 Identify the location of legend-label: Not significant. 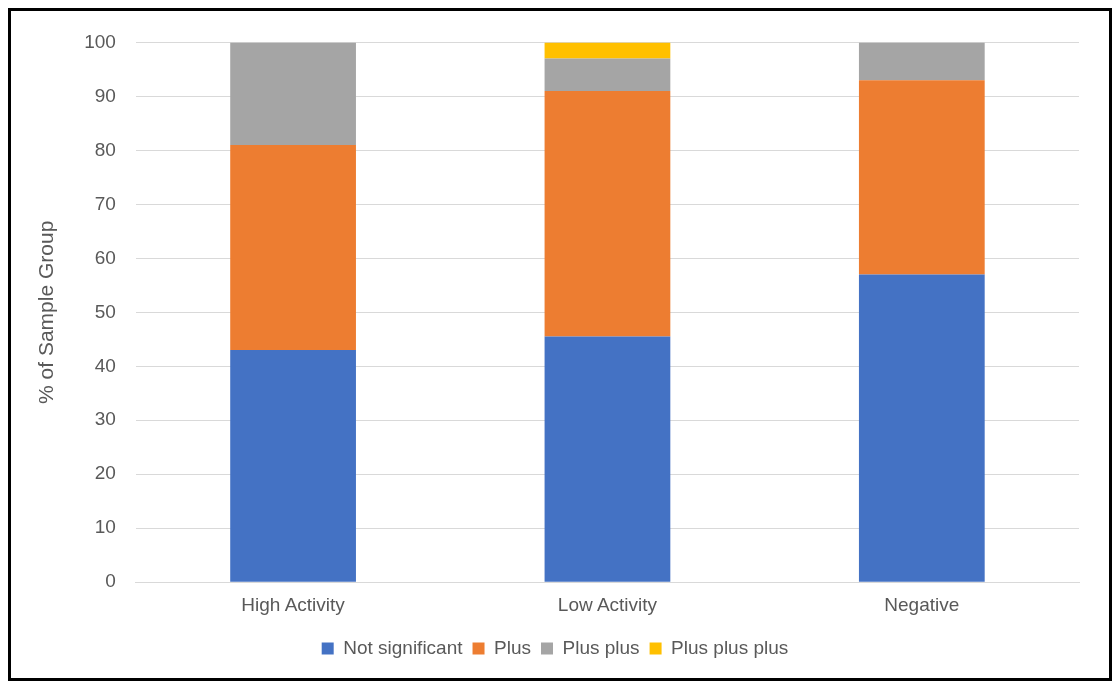
(403, 647).